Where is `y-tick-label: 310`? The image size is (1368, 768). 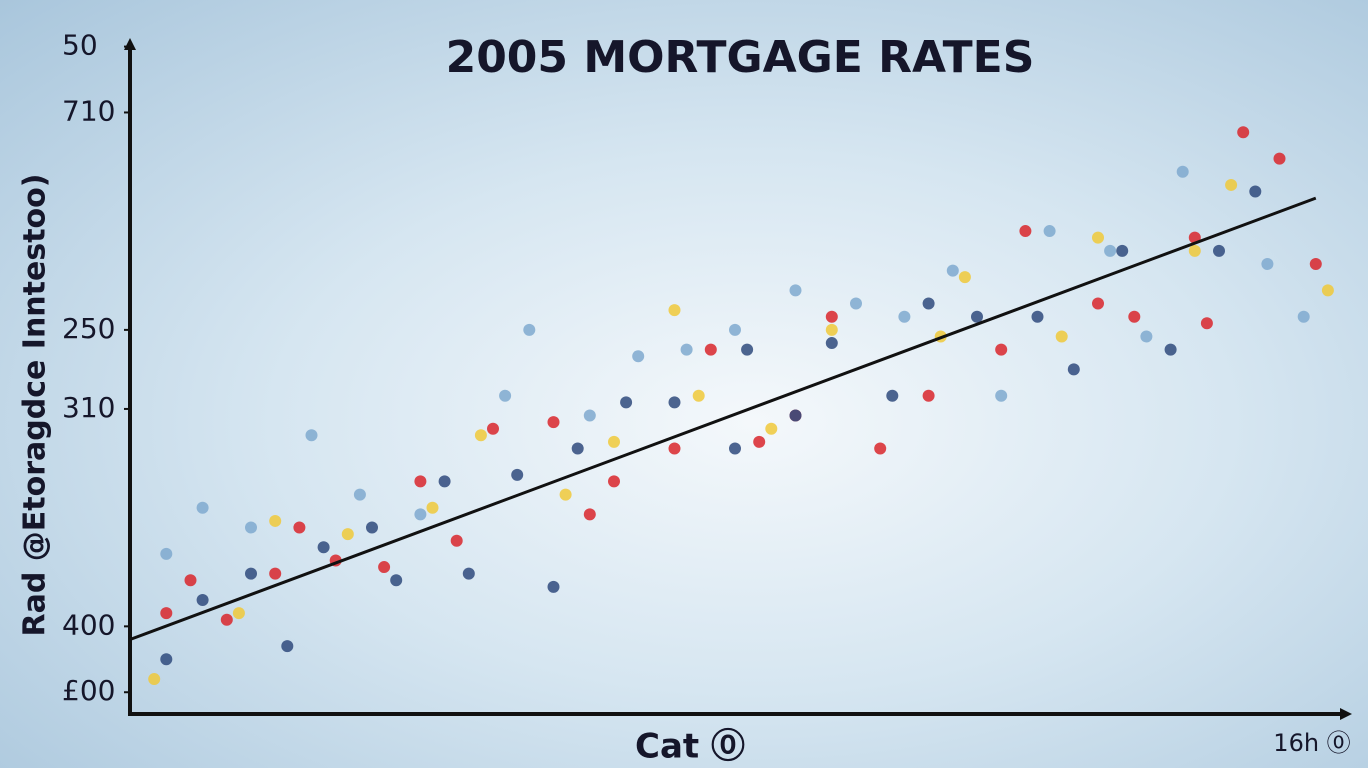 y-tick-label: 310 is located at coordinates (88, 407).